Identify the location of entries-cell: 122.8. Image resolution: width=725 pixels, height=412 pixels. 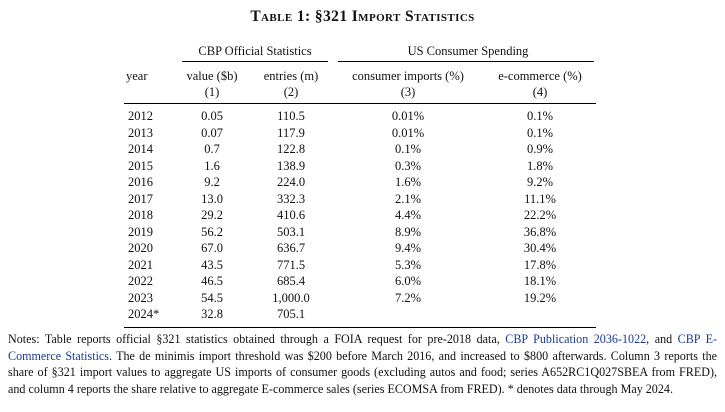
(291, 149).